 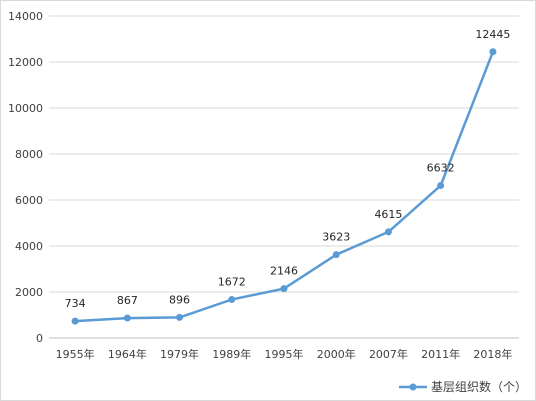 What do you see at coordinates (388, 214) in the screenshot?
I see `data-label: 4615` at bounding box center [388, 214].